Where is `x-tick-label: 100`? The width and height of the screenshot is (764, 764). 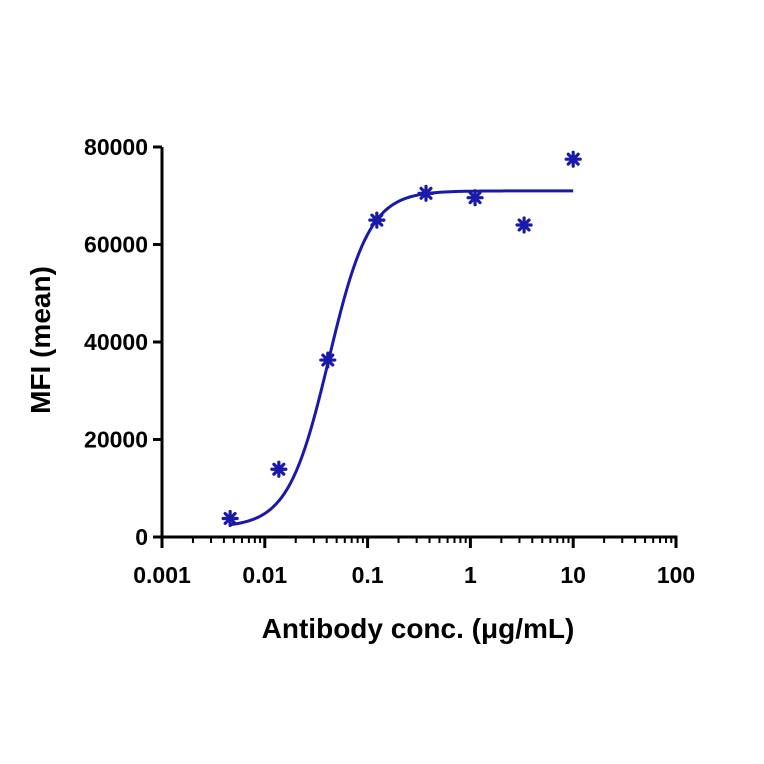 x-tick-label: 100 is located at coordinates (676, 575).